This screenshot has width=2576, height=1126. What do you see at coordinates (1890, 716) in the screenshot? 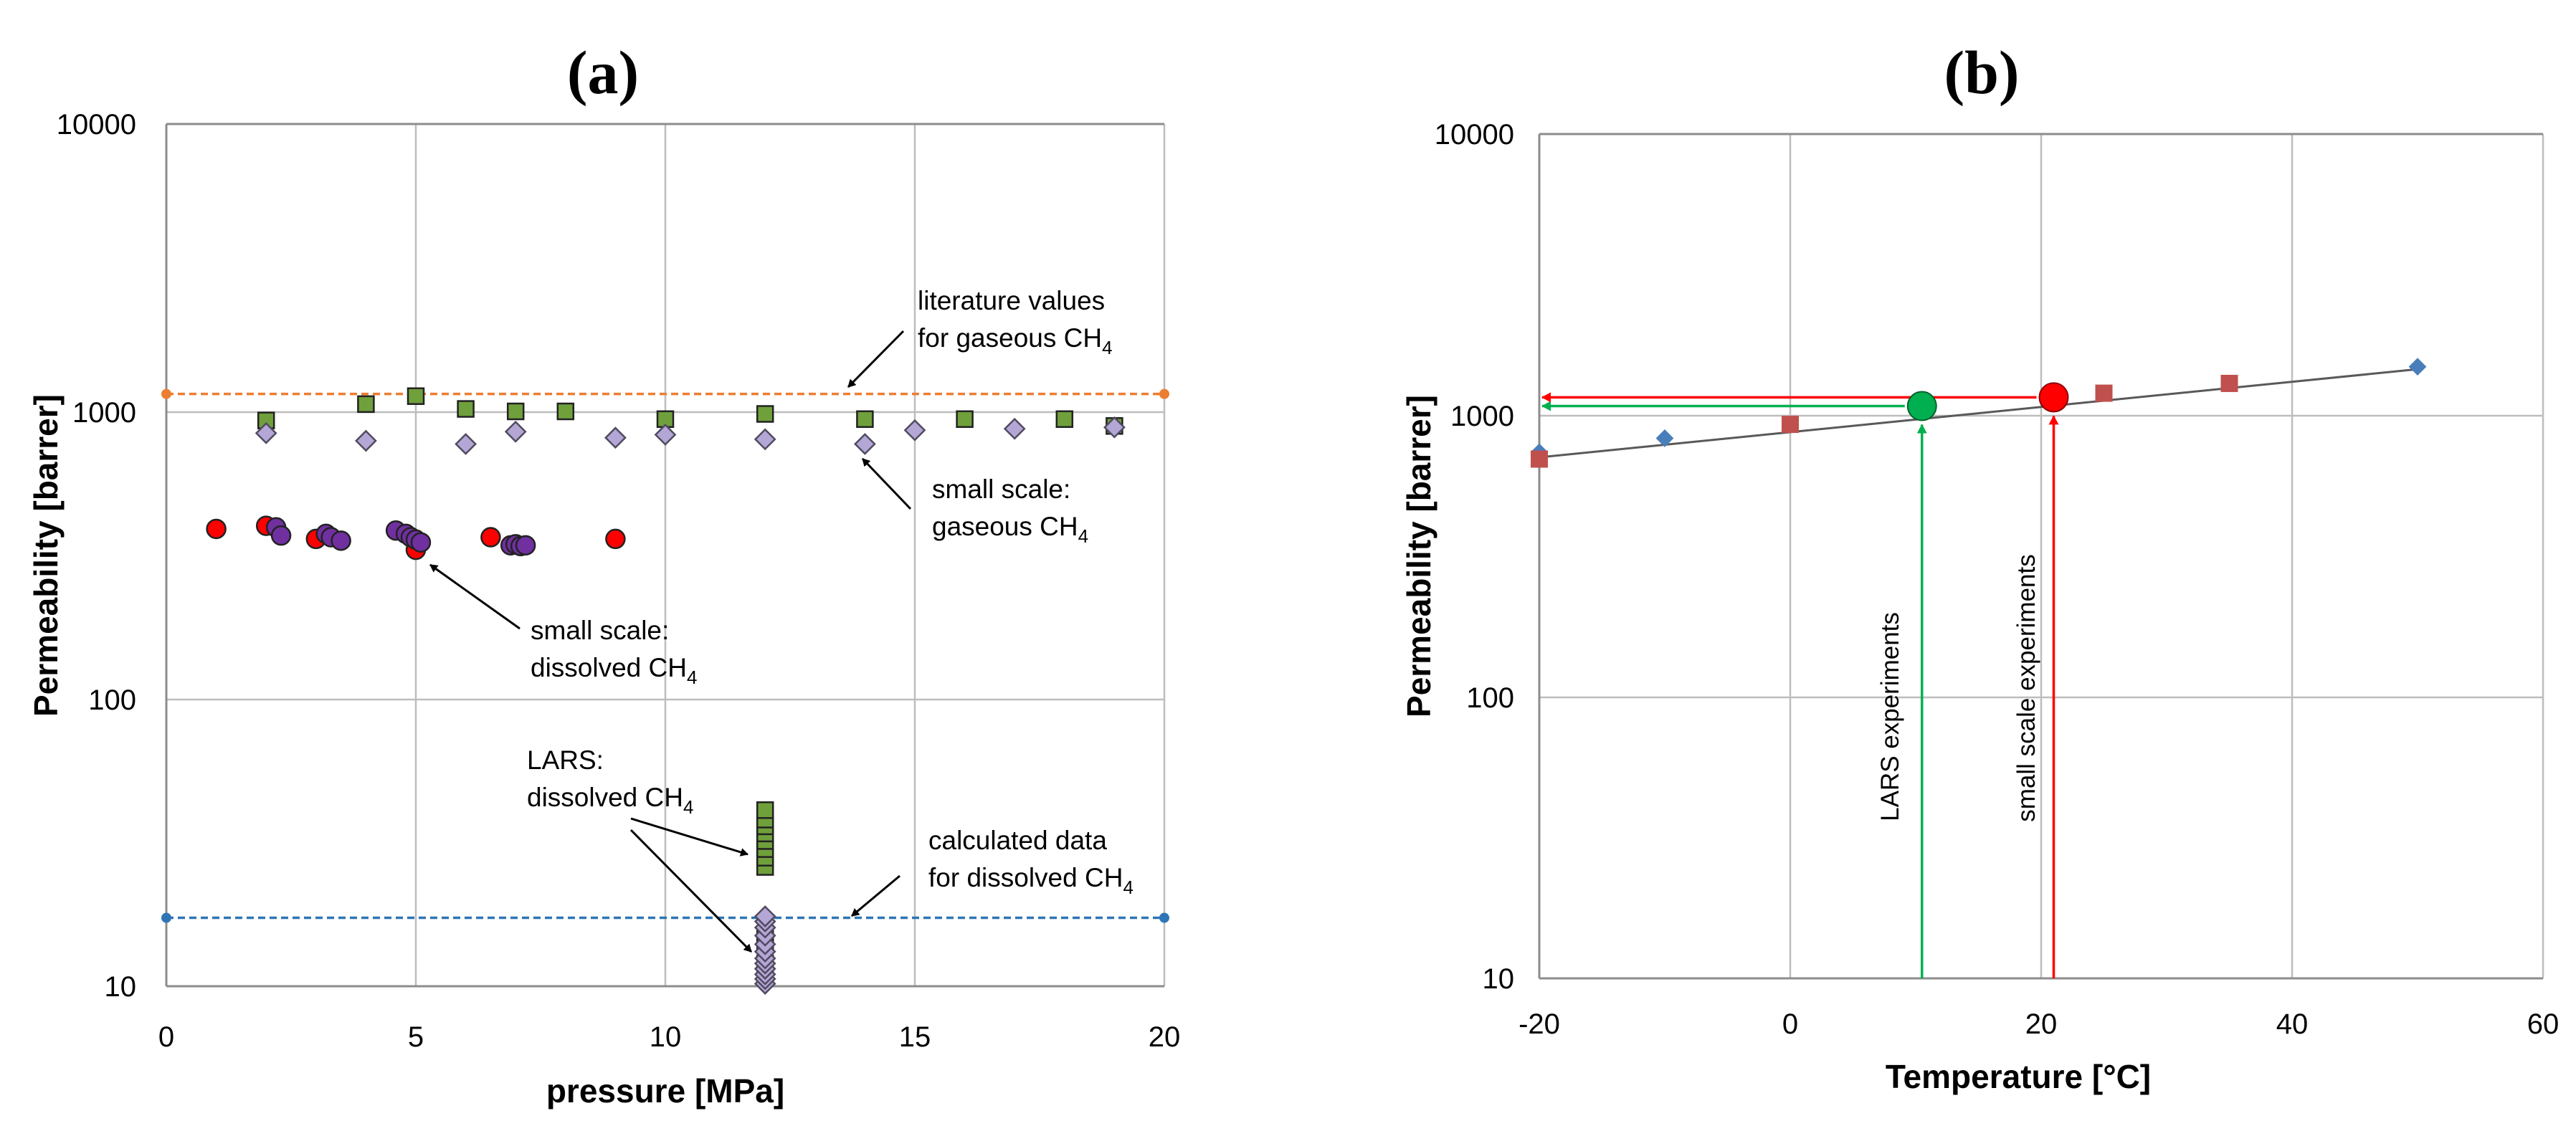
I see `lars-experiments-label: LARS experiments` at bounding box center [1890, 716].